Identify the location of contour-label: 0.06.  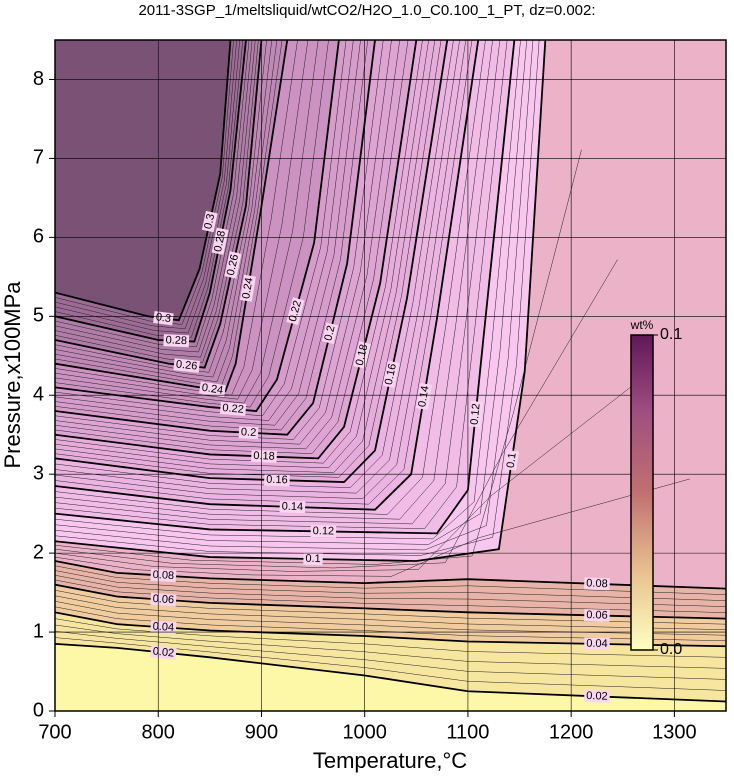
(597, 615).